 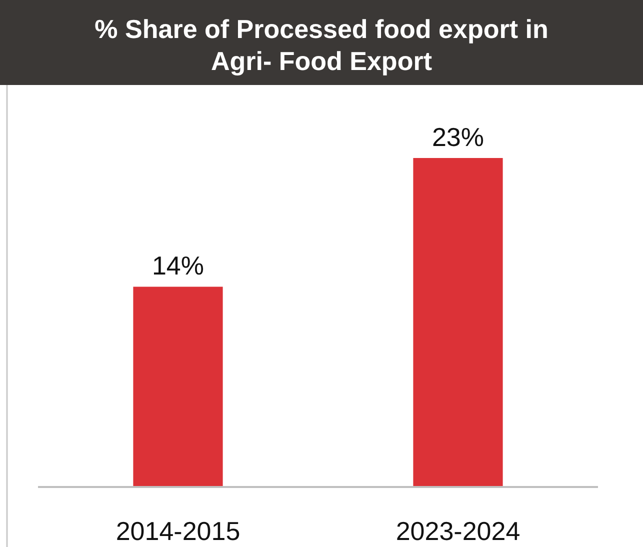 I want to click on data-label: 14%, so click(x=178, y=265).